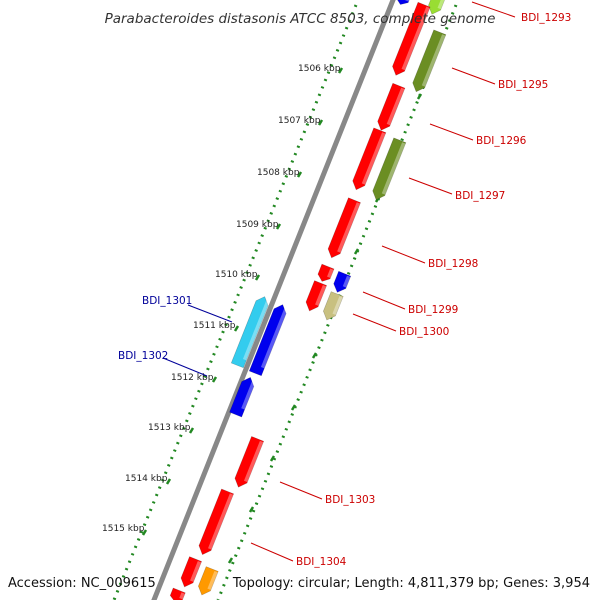 Image resolution: width=600 pixels, height=600 pixels. Describe the element at coordinates (325, 273) in the screenshot. I see `gene-bdi-1299a` at that location.